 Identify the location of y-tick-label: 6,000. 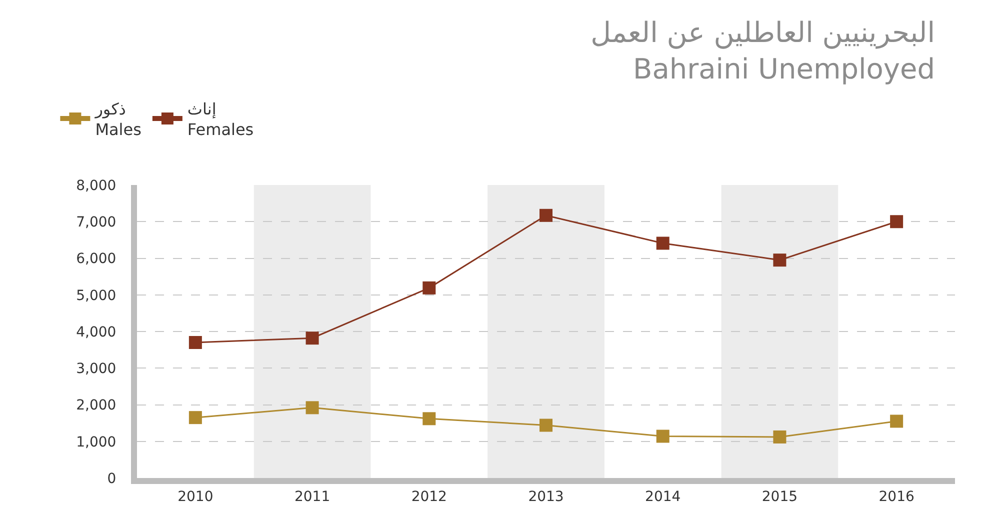
(96, 259).